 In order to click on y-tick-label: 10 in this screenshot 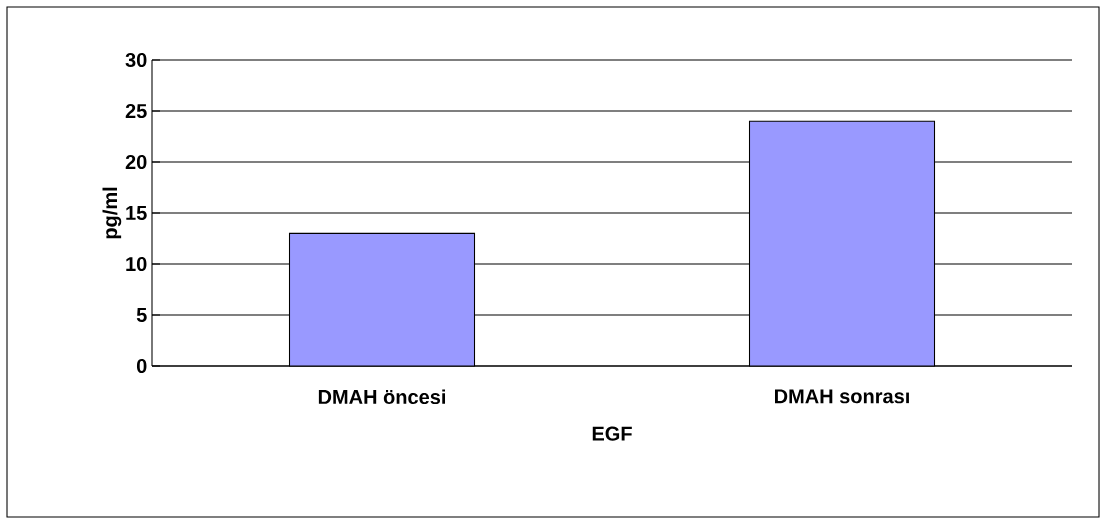, I will do `click(136, 264)`.